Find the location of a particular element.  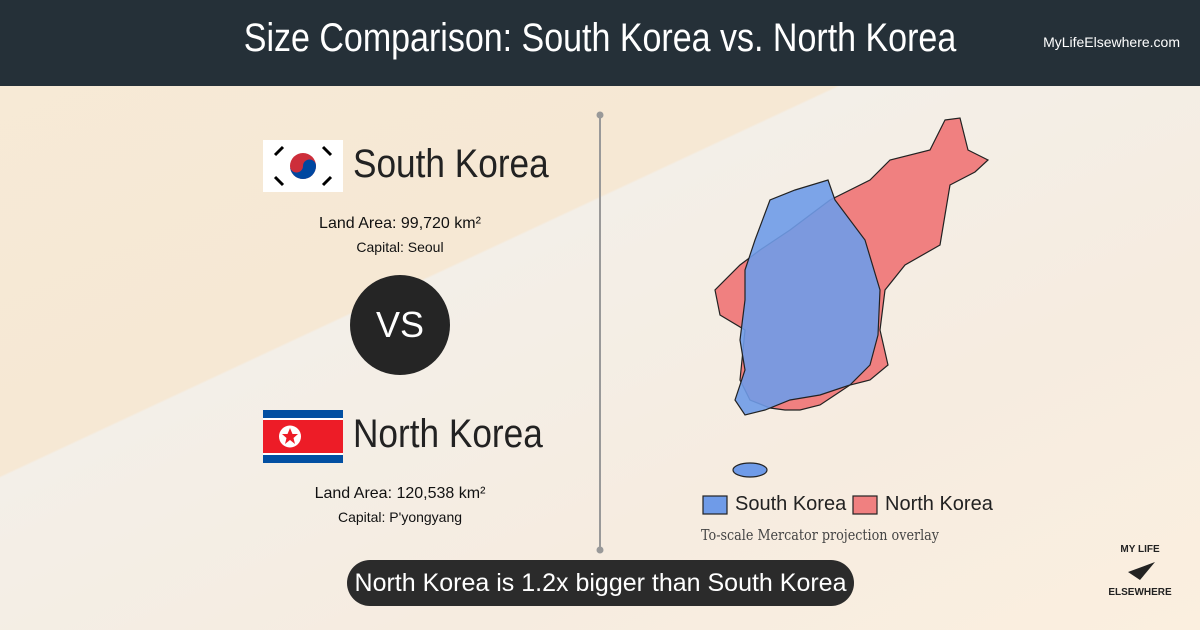

jeju-island is located at coordinates (750, 470).